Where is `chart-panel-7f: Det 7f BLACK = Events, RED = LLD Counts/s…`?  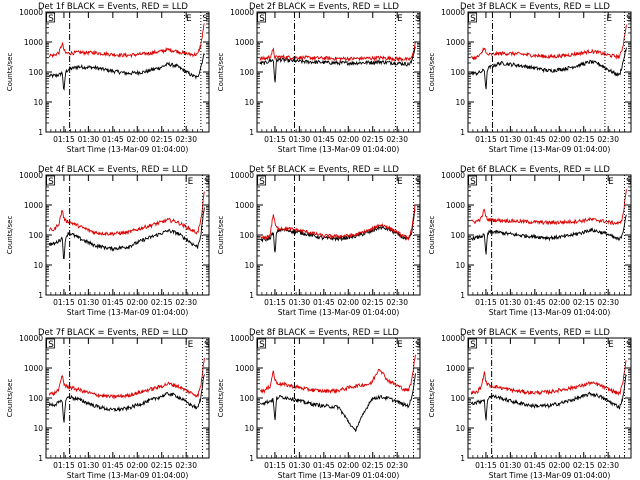
chart-panel-7f: Det 7f BLACK = Events, RED = LLD Counts/s… is located at coordinates (108, 404).